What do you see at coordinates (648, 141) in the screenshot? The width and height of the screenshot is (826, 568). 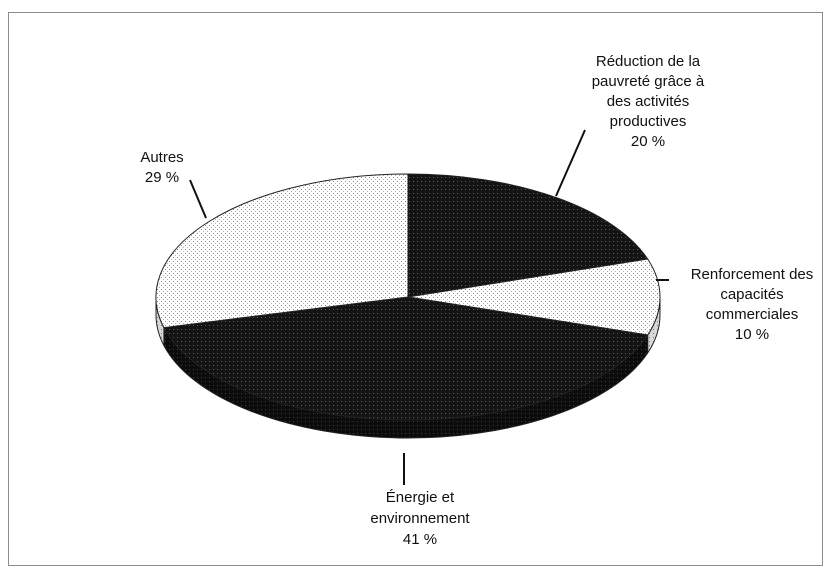 I see `slice-percent-0: 20 %` at bounding box center [648, 141].